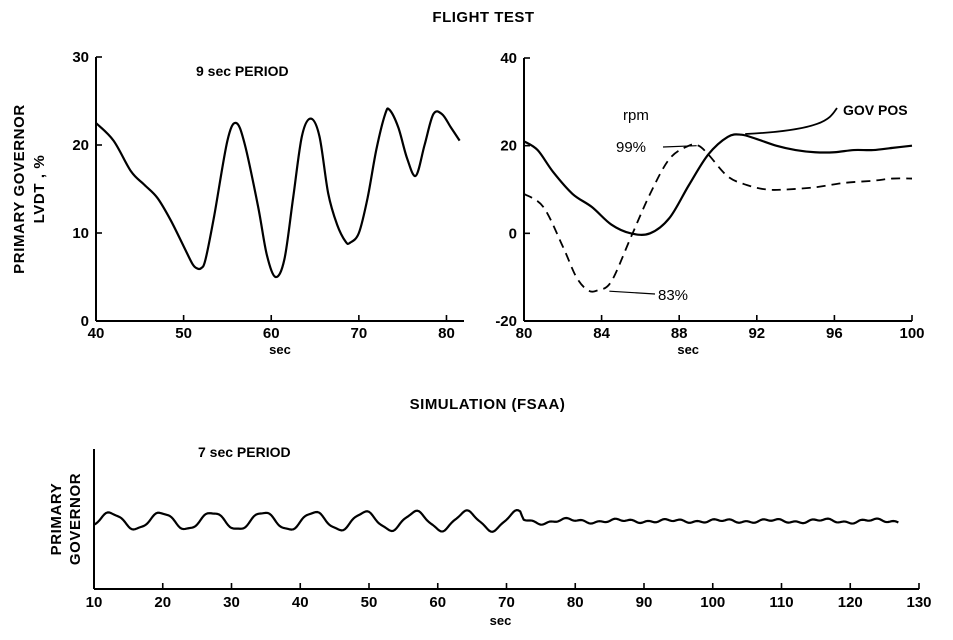  Describe the element at coordinates (718, 184) in the screenshot. I see `gov-pos-line` at that location.